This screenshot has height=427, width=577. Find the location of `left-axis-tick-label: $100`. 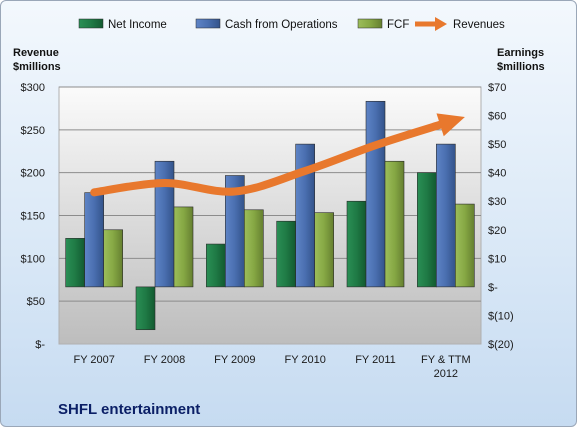

left-axis-tick-label: $100 is located at coordinates (33, 259).